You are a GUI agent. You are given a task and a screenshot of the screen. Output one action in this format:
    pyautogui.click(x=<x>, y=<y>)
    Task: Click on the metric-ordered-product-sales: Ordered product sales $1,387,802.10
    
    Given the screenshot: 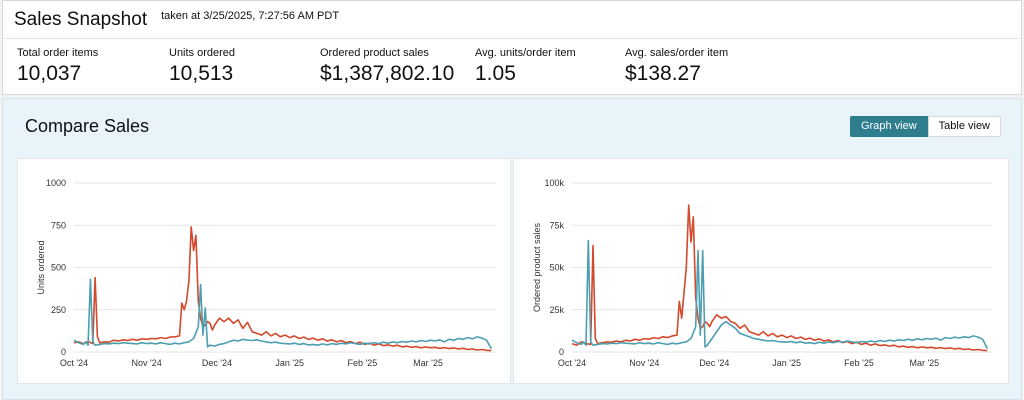 What is the action you would take?
    pyautogui.click(x=387, y=66)
    